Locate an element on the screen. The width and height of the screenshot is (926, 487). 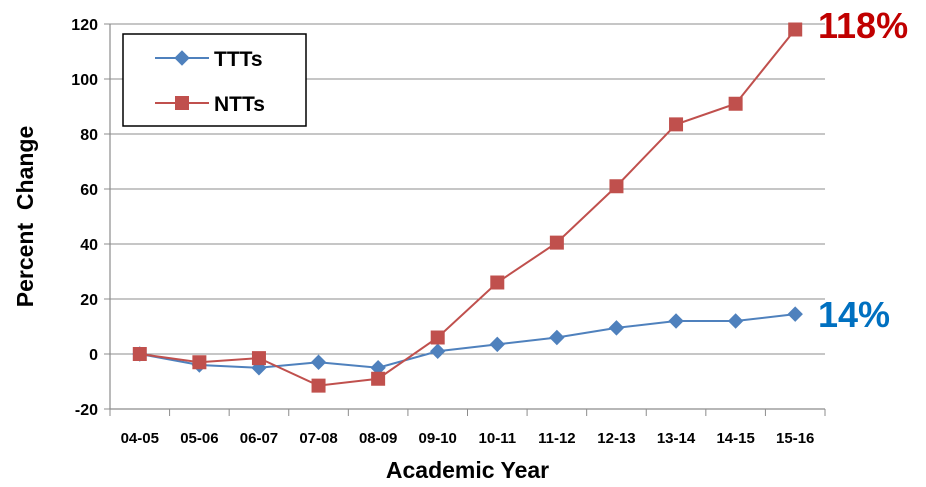
legend-item-ntts: NTTs is located at coordinates (210, 104).